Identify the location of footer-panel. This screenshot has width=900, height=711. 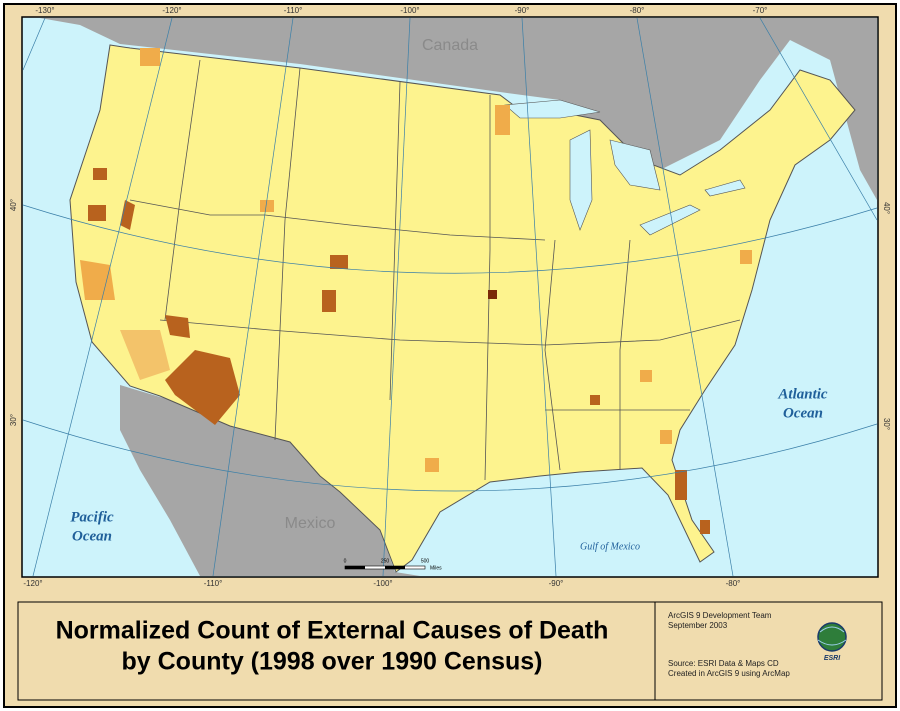
(450, 651).